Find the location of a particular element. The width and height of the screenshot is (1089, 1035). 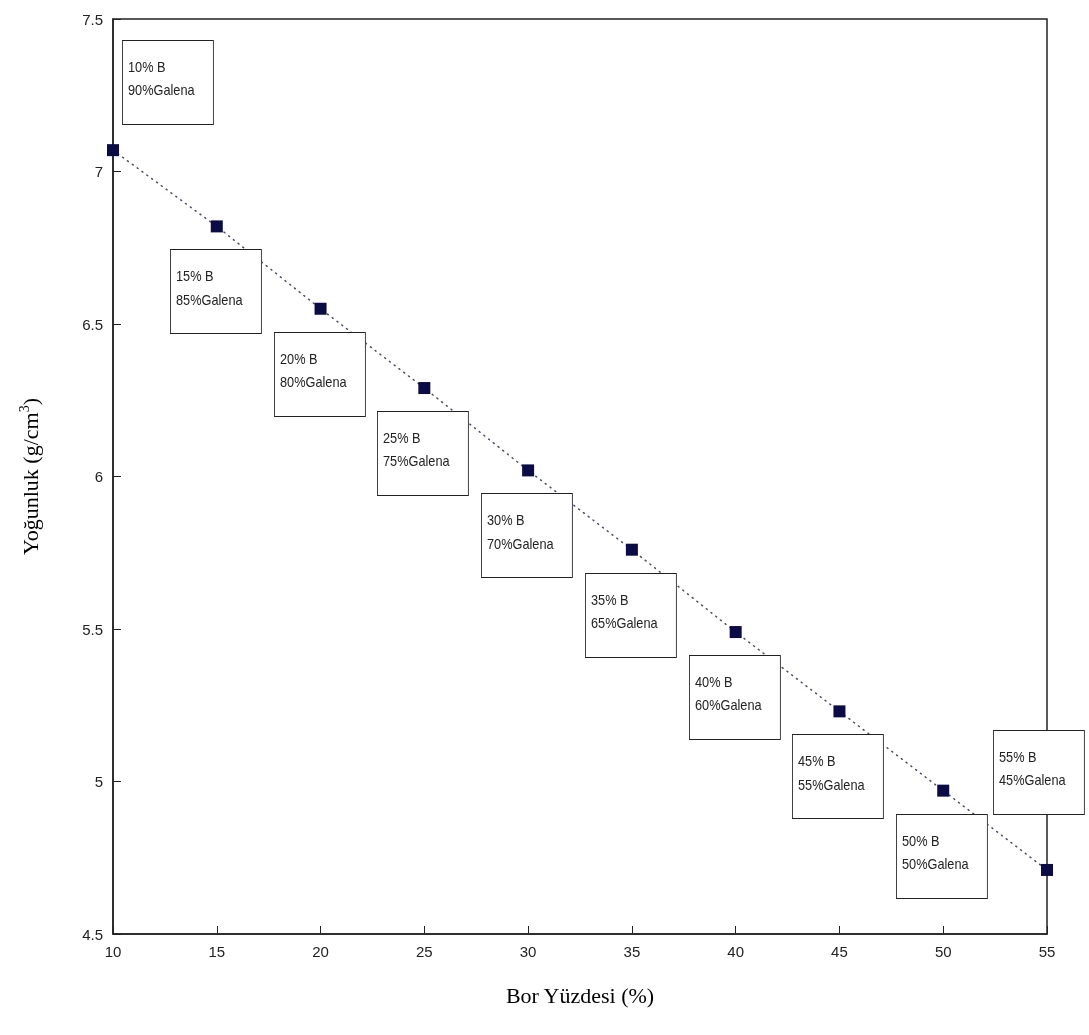

y-tick-label: 5.5 is located at coordinates (92, 629).